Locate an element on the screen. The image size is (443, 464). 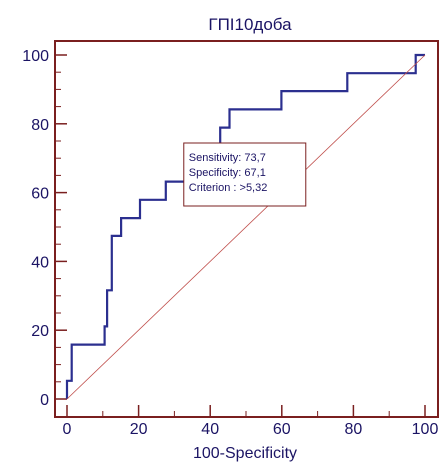
x-tick-label: 20 is located at coordinates (139, 429).